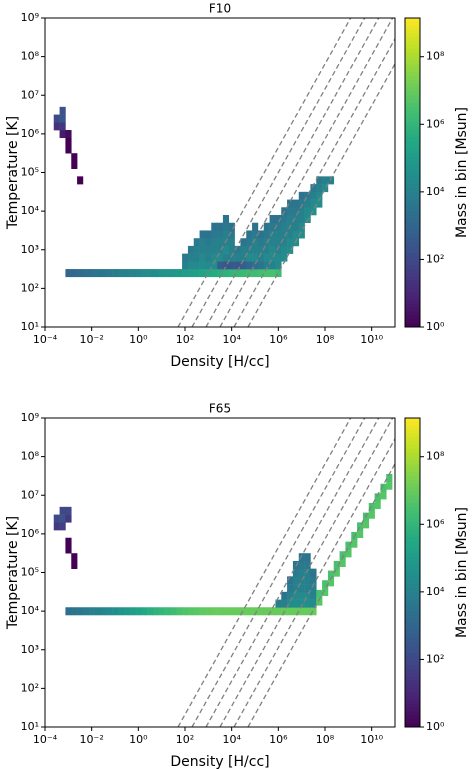 This screenshot has height=769, width=474. What do you see at coordinates (30, 17) in the screenshot?
I see `y-tick-label: 10⁹` at bounding box center [30, 17].